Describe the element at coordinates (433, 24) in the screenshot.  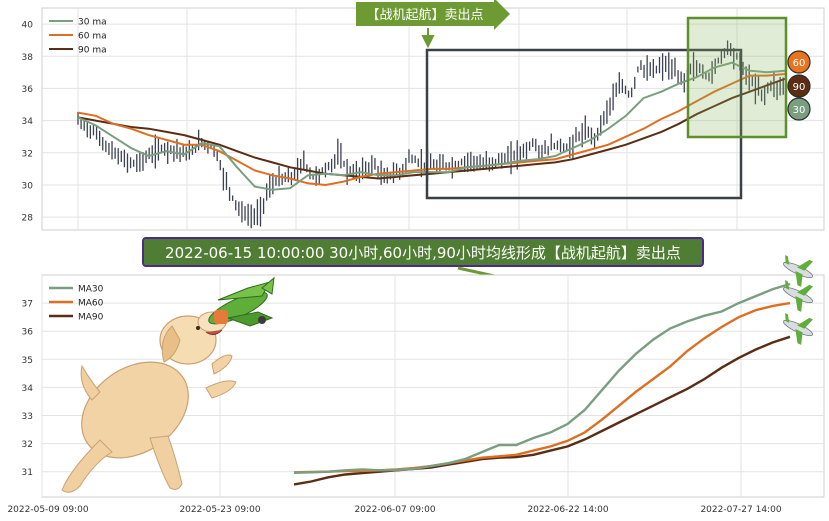
I see `top-signal-label: 【战机起航】卖出点` at that location.